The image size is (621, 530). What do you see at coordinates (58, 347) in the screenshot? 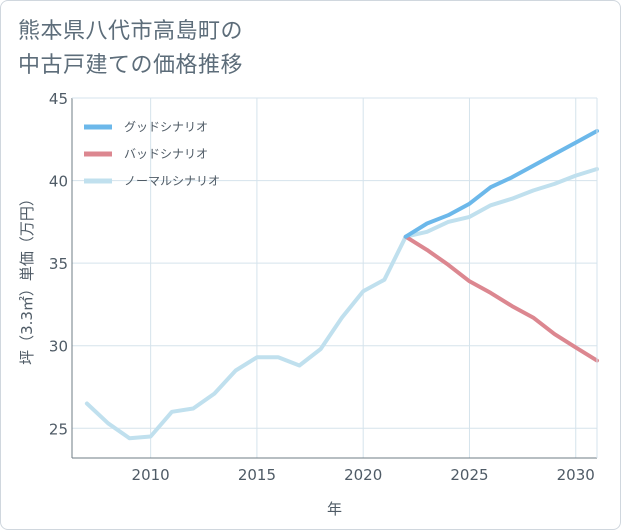
I see `y-tick-label: 30` at bounding box center [58, 347].